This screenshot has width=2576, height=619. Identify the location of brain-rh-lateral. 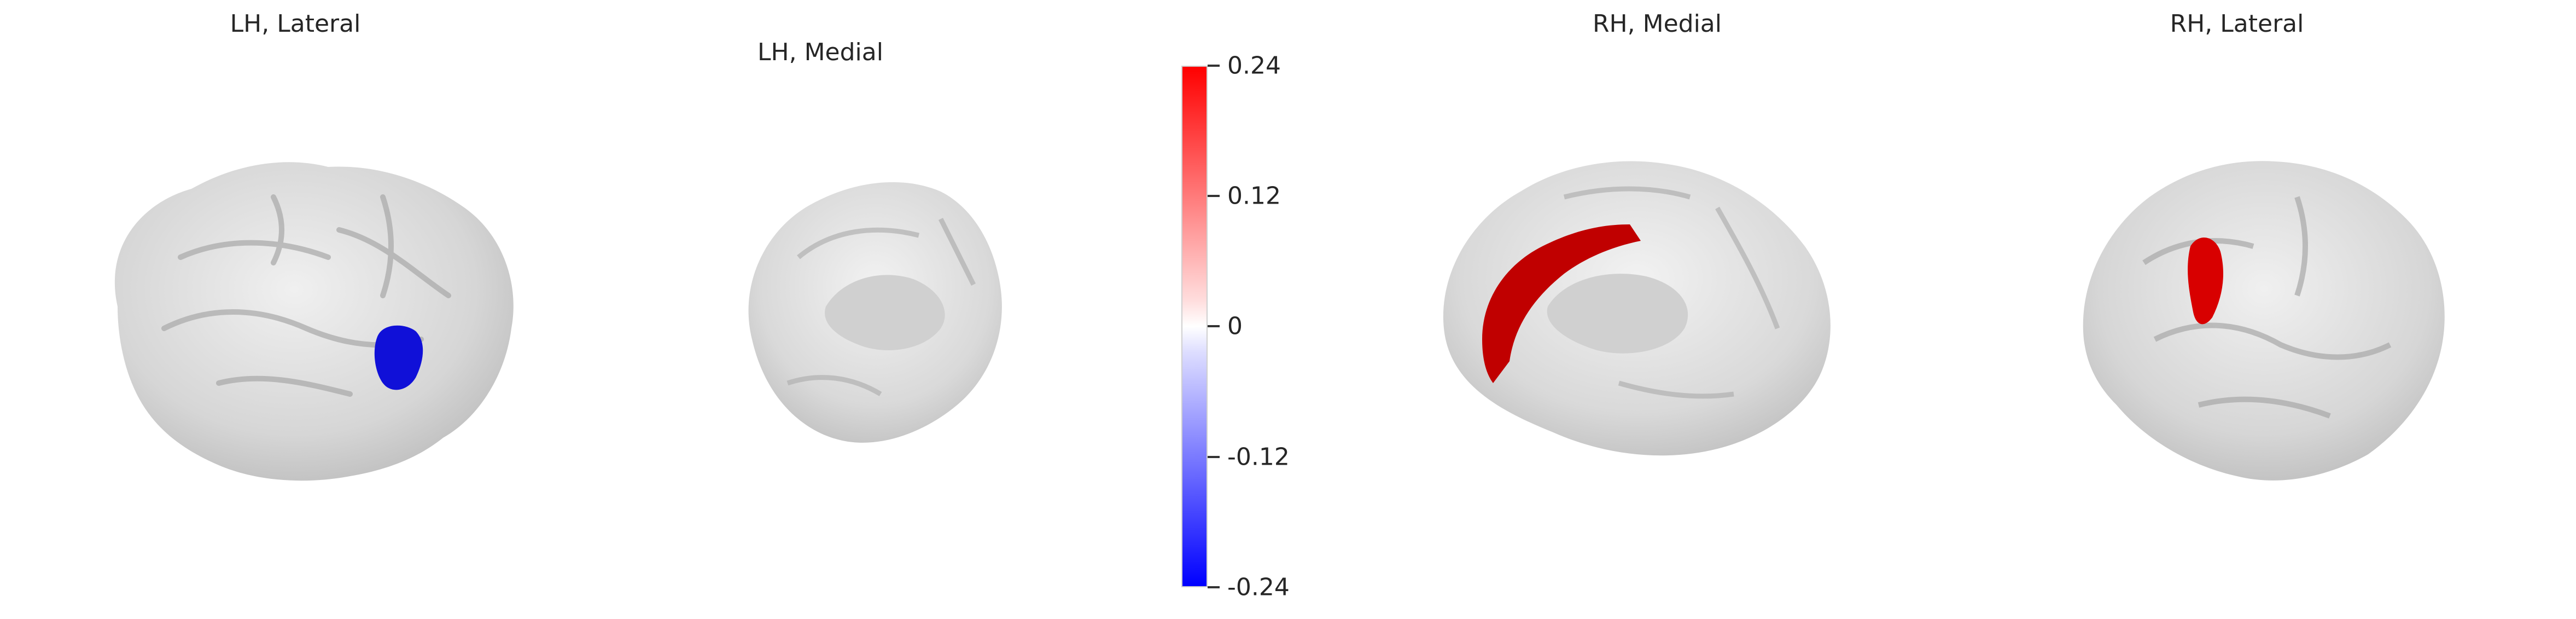
(2264, 321).